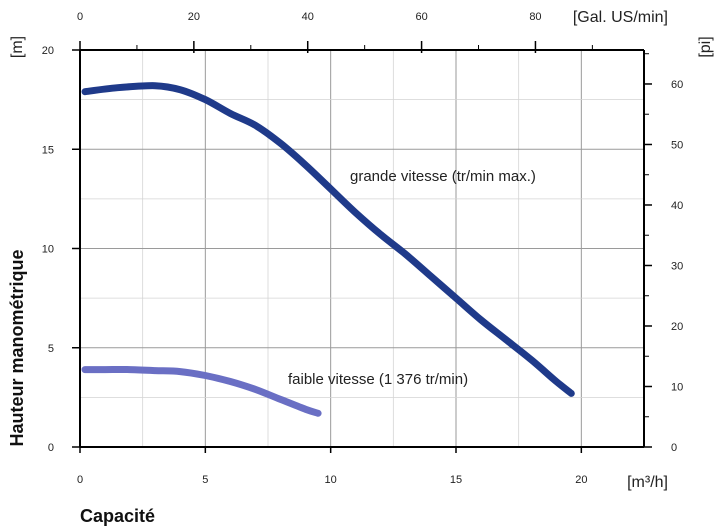 The image size is (721, 531). Describe the element at coordinates (308, 17) in the screenshot. I see `top-tick-label: 40` at that location.